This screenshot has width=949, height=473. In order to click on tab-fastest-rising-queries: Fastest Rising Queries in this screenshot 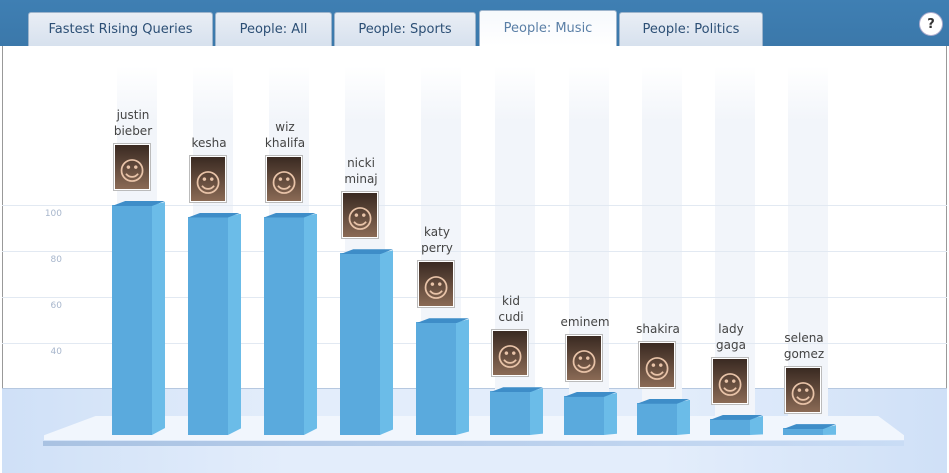, I will do `click(120, 29)`.